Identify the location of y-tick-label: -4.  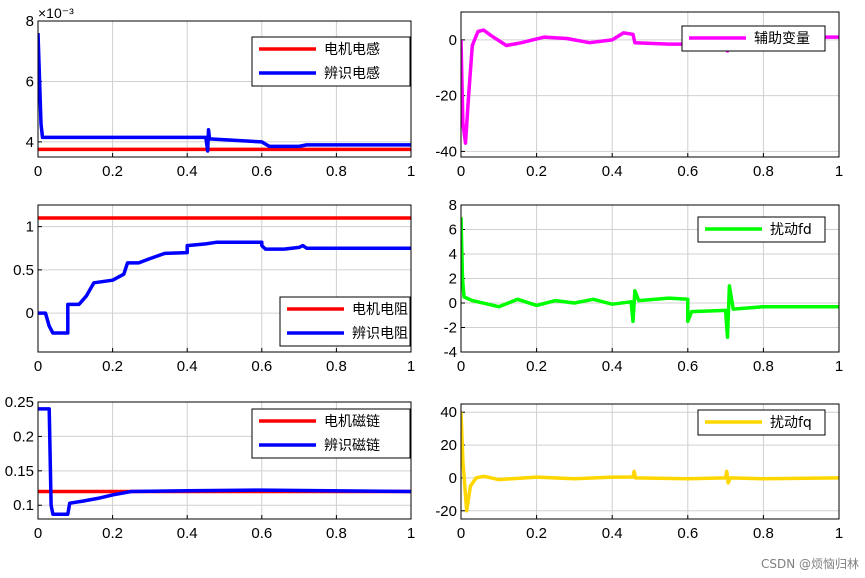
(450, 352).